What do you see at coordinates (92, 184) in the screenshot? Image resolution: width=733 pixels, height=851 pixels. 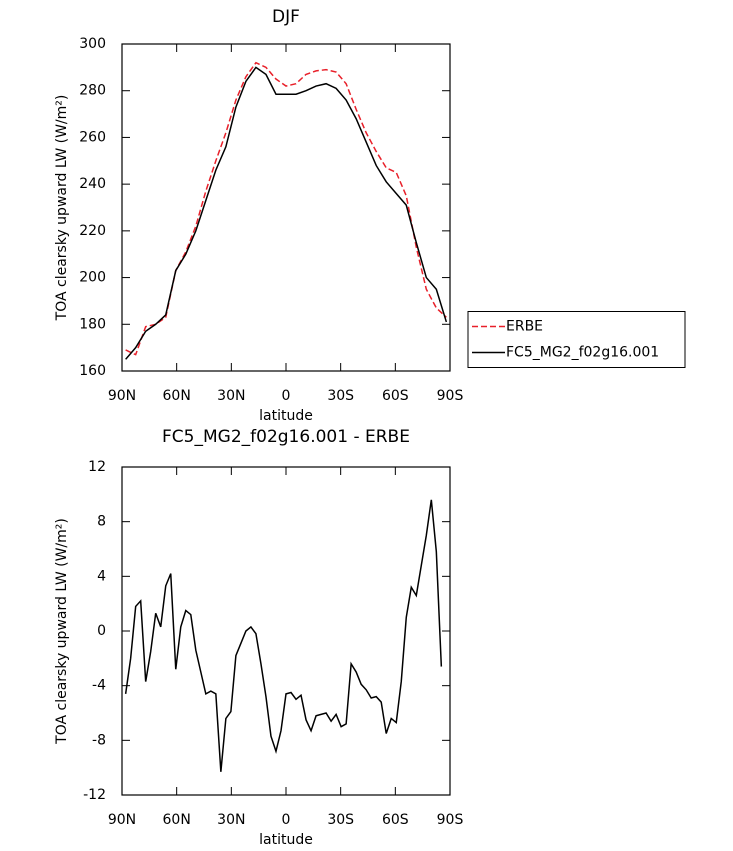 I see `y-tick-label: 240` at bounding box center [92, 184].